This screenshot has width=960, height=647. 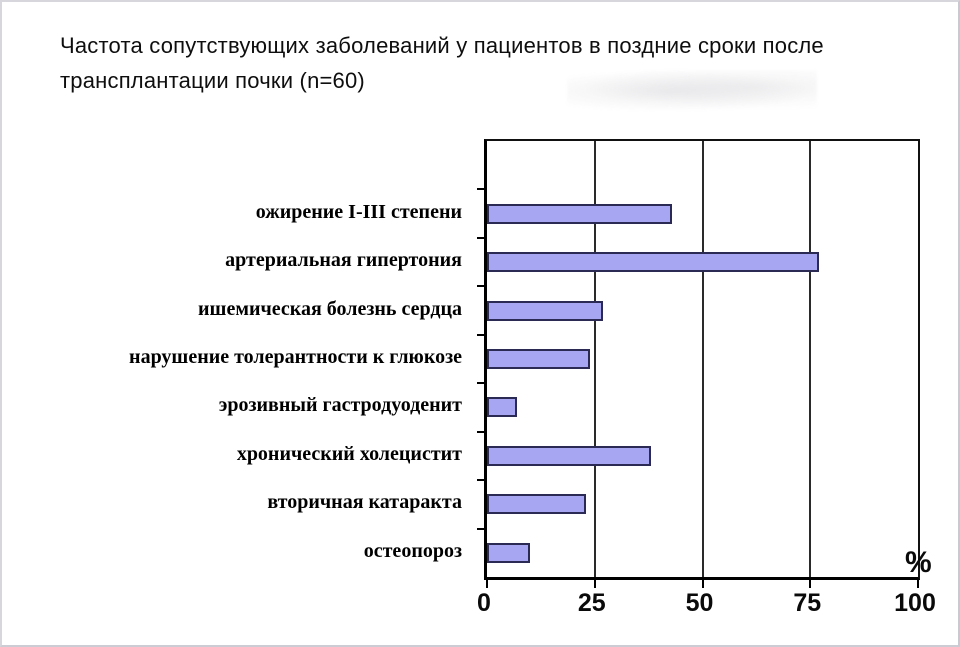 What do you see at coordinates (330, 308) in the screenshot?
I see `category-label-3: ишемическая болезнь сердца` at bounding box center [330, 308].